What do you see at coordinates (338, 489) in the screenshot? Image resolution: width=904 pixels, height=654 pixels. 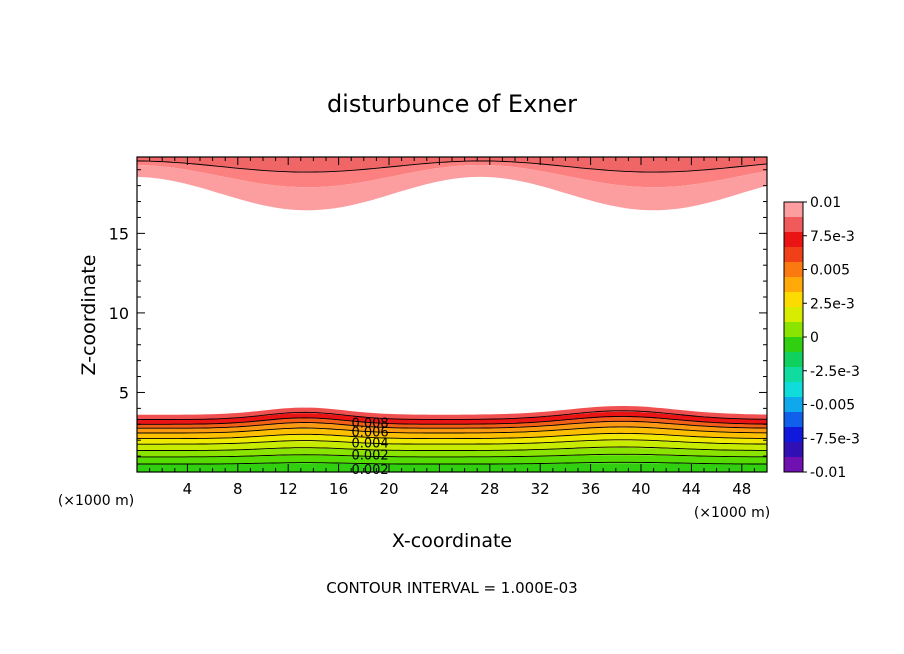 I see `x-tick-label: 16` at bounding box center [338, 489].